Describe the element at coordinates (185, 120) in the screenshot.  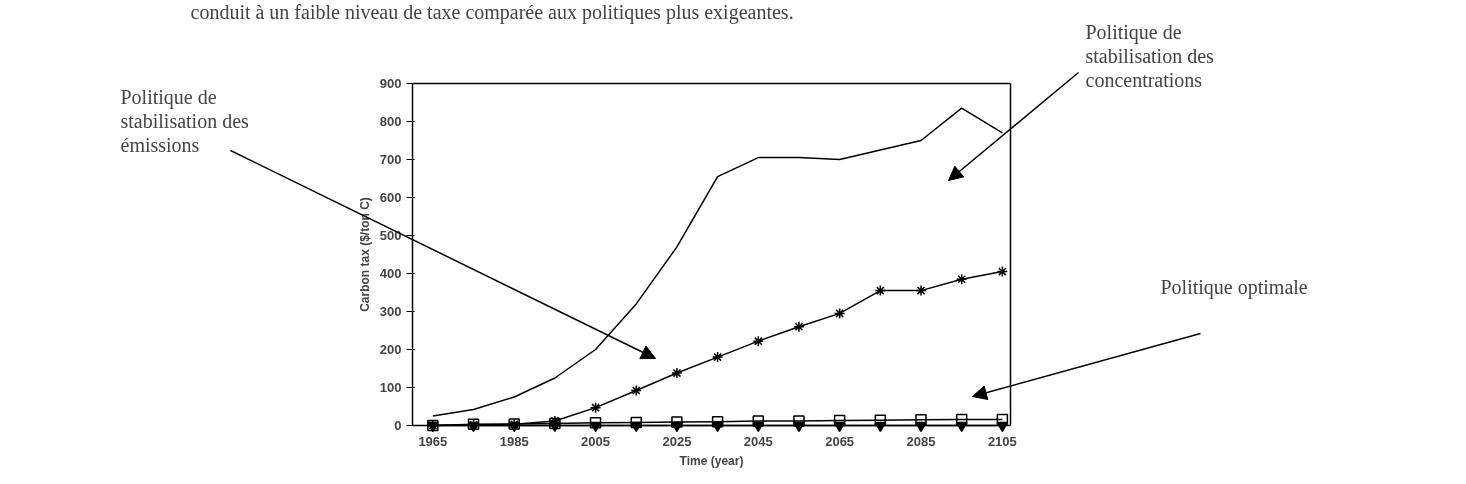
I see `text: Politique de stabilisation des émissions` at that location.